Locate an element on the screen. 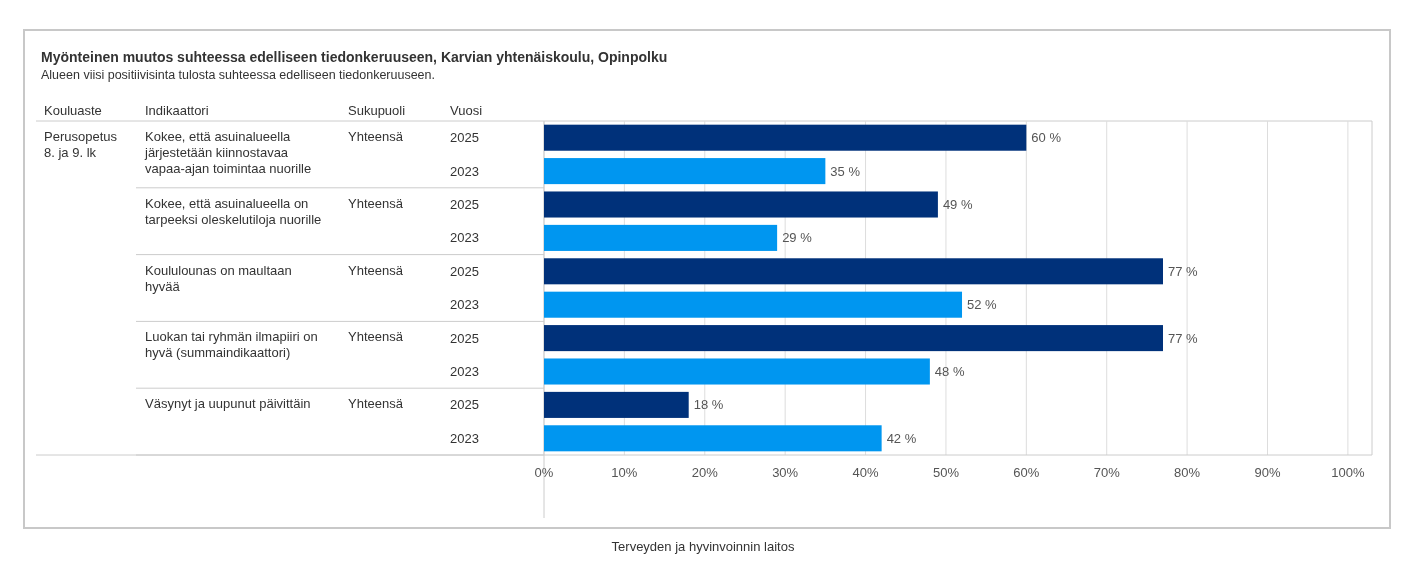 This screenshot has width=1413, height=574. x-tick-label: 40% is located at coordinates (865, 472).